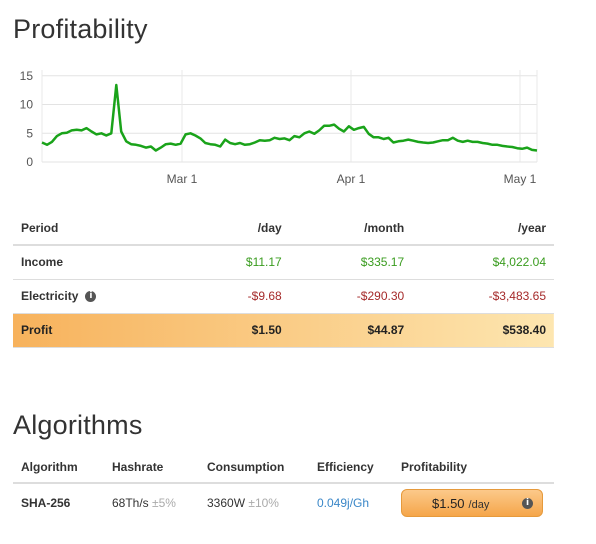  I want to click on electricity-label: Electricity, so click(50, 296).